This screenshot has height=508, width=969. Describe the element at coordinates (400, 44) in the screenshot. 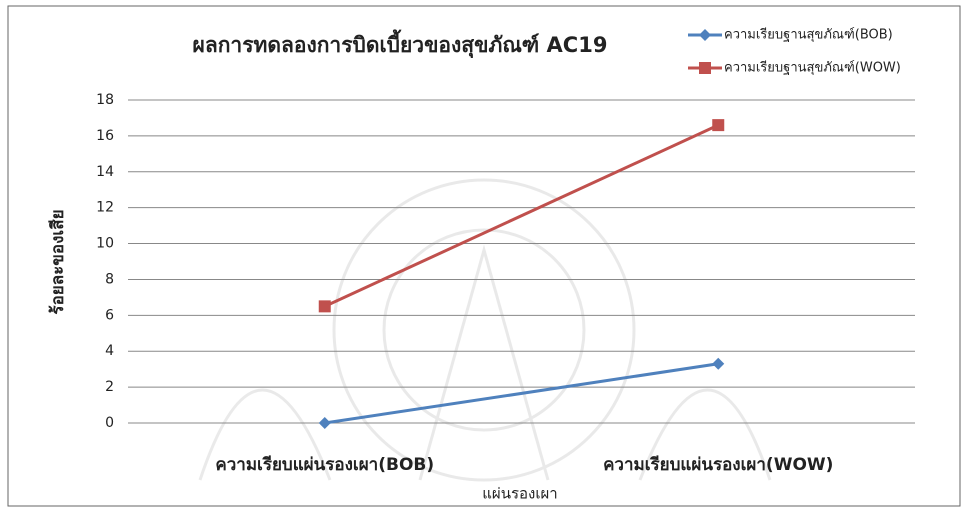

I see `chart-title: ผลการทดลองการบิดเบี้ยวของสุขภัณฑ์ AC19` at that location.